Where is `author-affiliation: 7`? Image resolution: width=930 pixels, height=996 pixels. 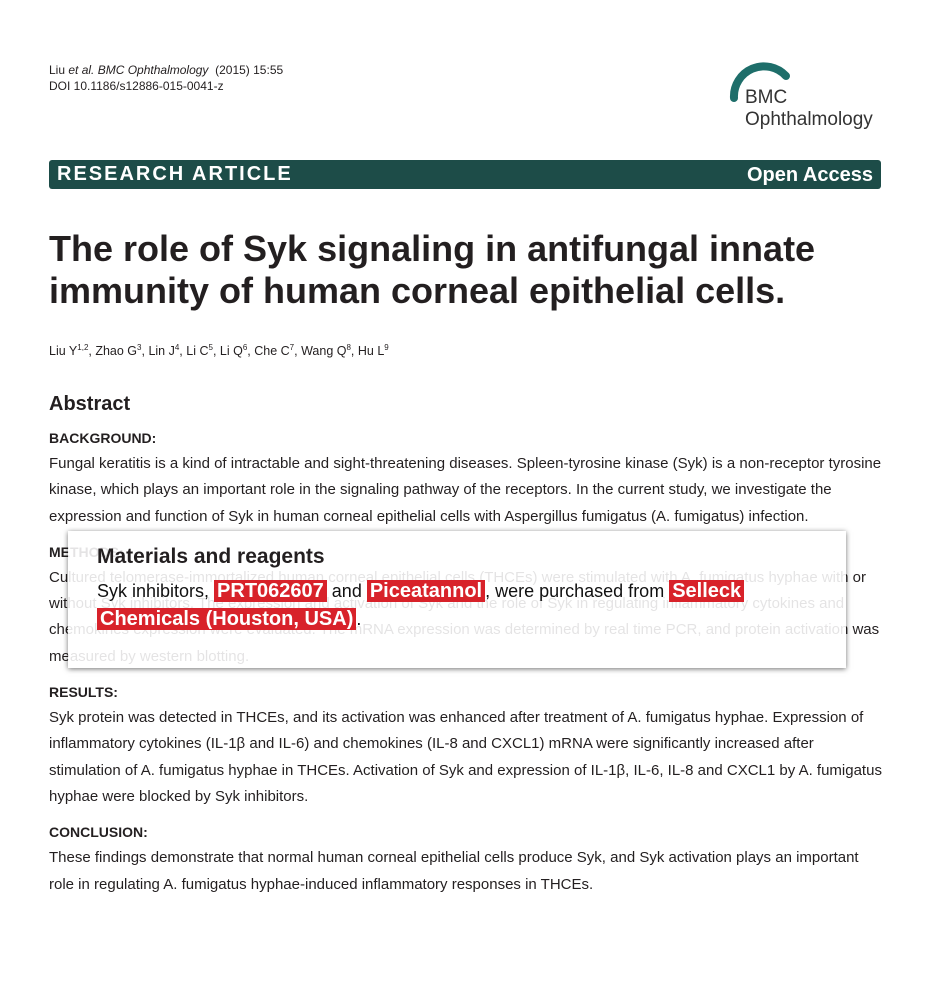 author-affiliation: 7 is located at coordinates (292, 347).